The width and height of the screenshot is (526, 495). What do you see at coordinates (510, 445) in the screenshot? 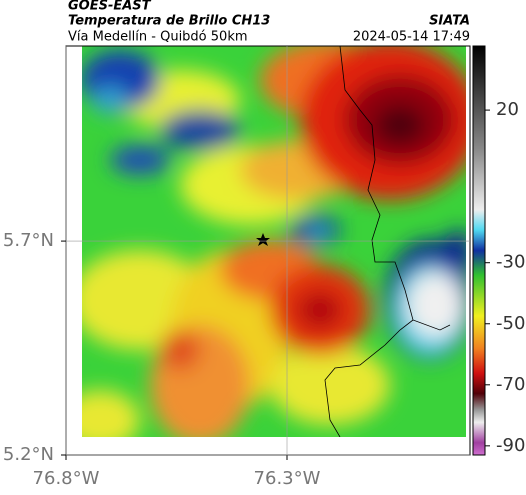
I see `colorbar-label: -90` at bounding box center [510, 445].